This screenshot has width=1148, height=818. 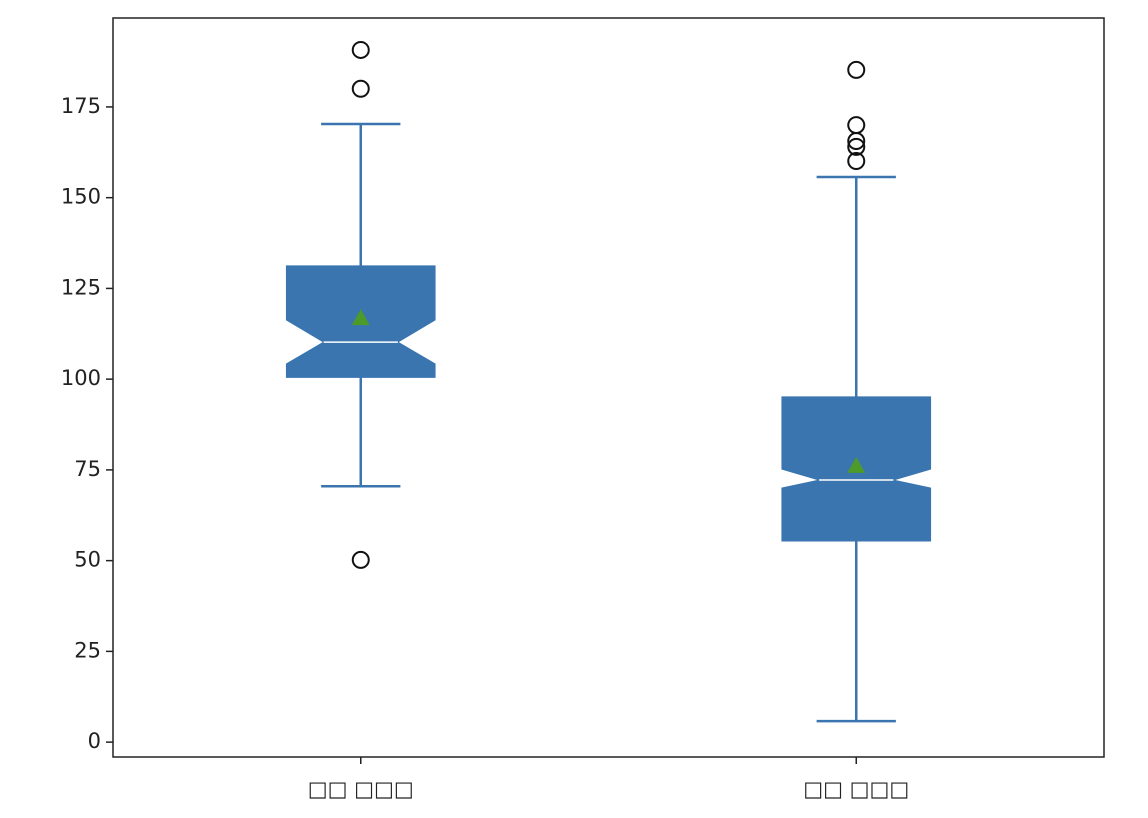 I want to click on y-tick-label: 175, so click(x=81, y=106).